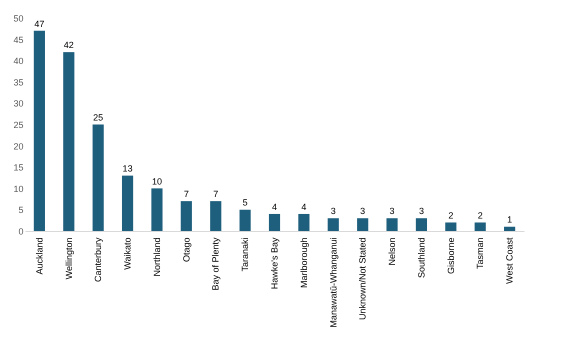  Describe the element at coordinates (18, 19) in the screenshot. I see `y-tick-label: 50` at that location.